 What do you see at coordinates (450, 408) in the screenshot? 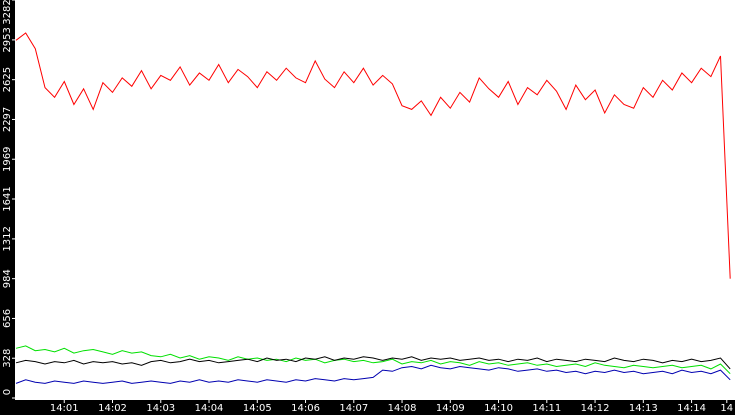
I see `x-tick-label: 14:09` at bounding box center [450, 408].